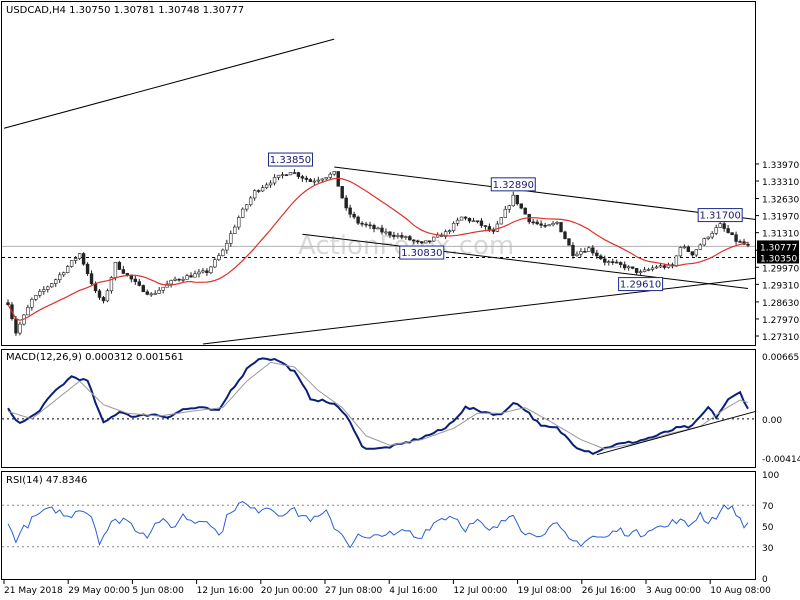 This screenshot has height=600, width=800. I want to click on rsi-header: RSI(14) 47.8346, so click(46, 480).